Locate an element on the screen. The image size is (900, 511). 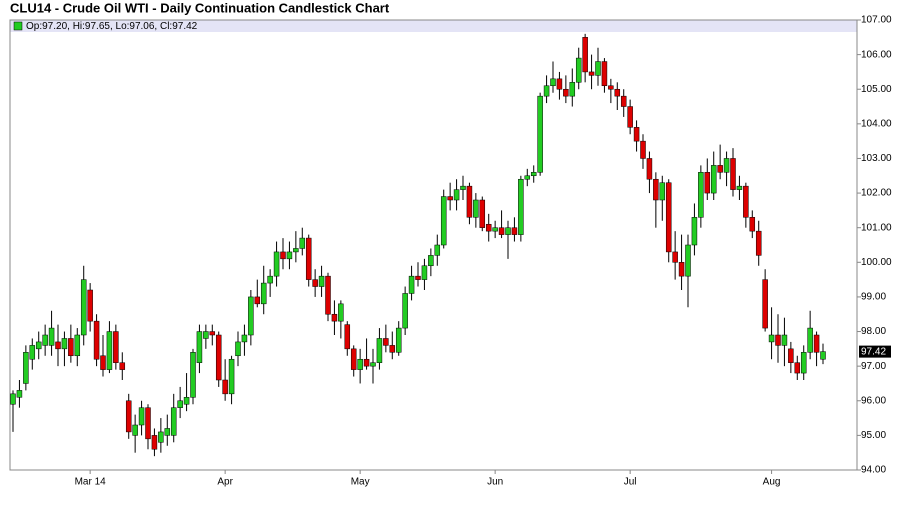
y-tick-label: 105.00 is located at coordinates (876, 89).